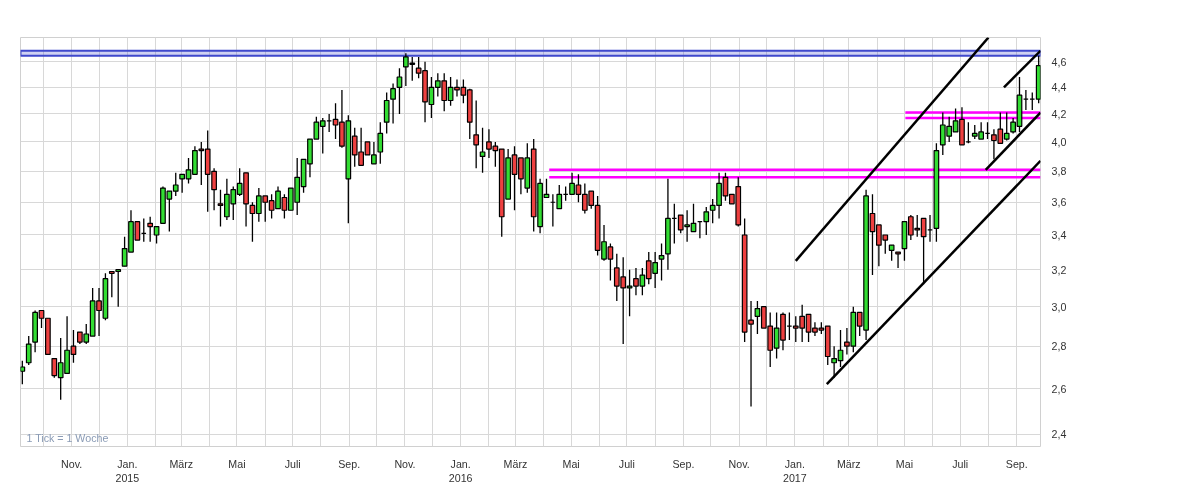  What do you see at coordinates (1059, 141) in the screenshot?
I see `y-tick-label: 4,0` at bounding box center [1059, 141].